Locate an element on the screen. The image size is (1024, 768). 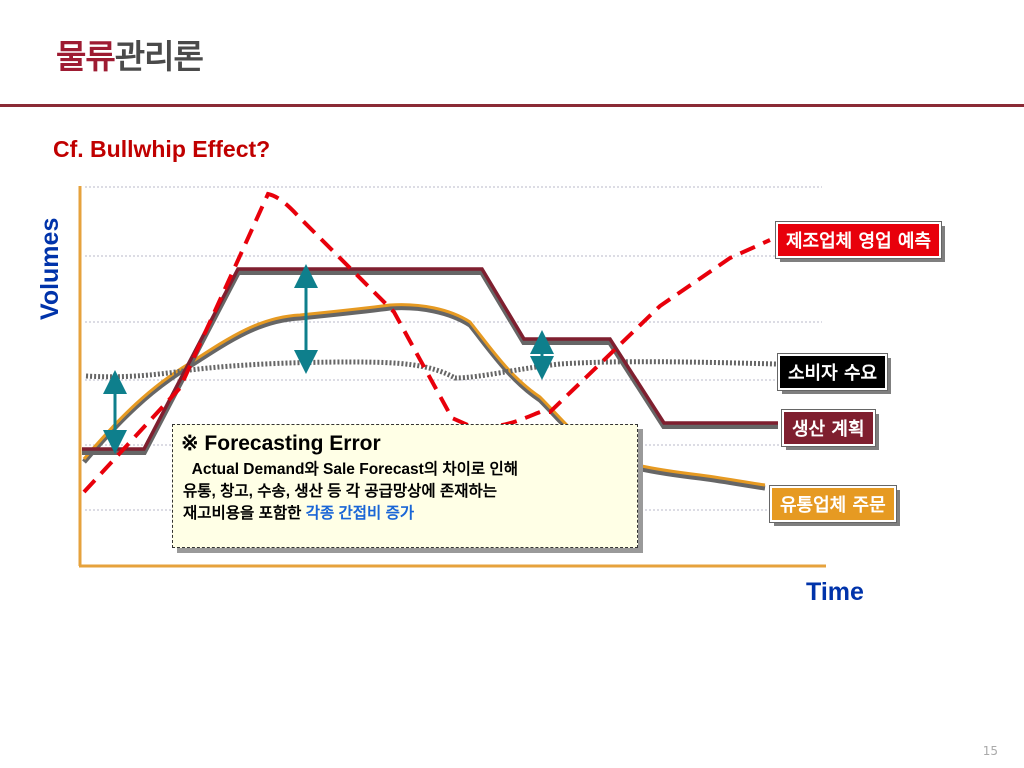
callout-line-3: 재고비용을 포함한 각종 간접비 증가 is located at coordinates (299, 513).